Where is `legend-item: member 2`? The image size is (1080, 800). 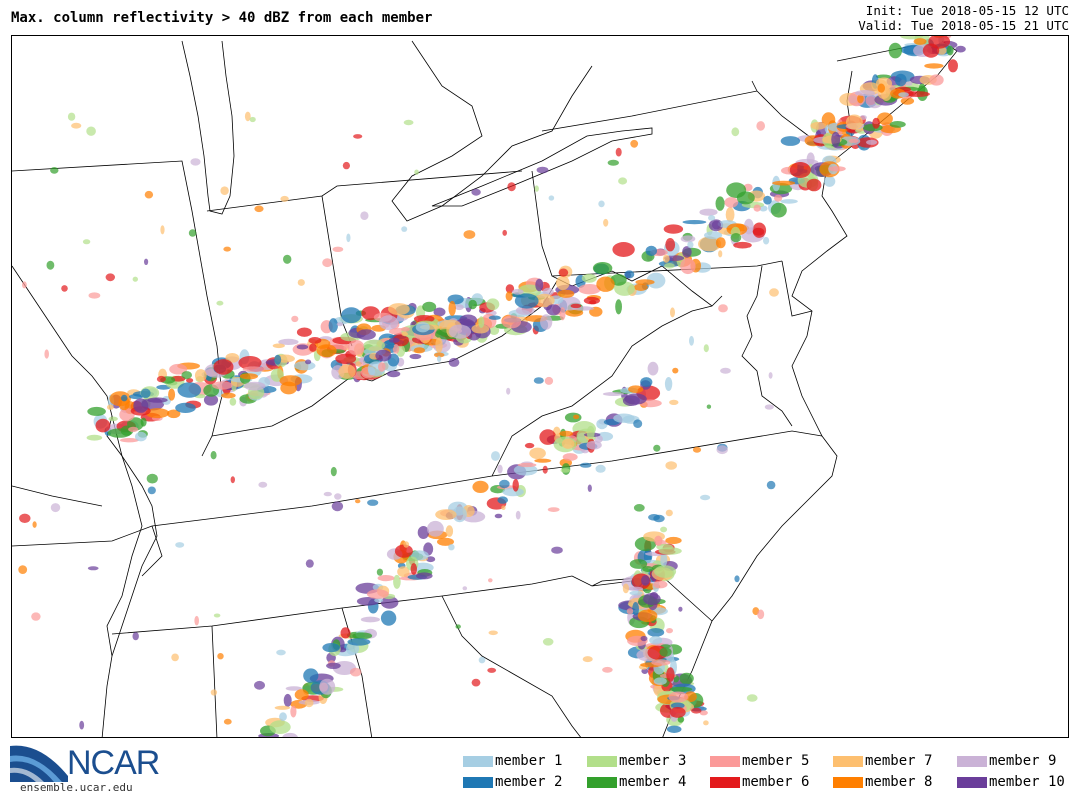
legend-item: member 2 is located at coordinates (512, 782).